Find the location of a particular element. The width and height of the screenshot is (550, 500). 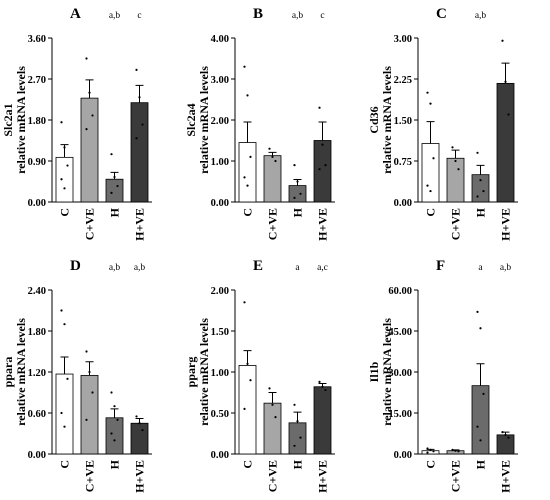

y-tick-label: 30.00 is located at coordinates (400, 373).